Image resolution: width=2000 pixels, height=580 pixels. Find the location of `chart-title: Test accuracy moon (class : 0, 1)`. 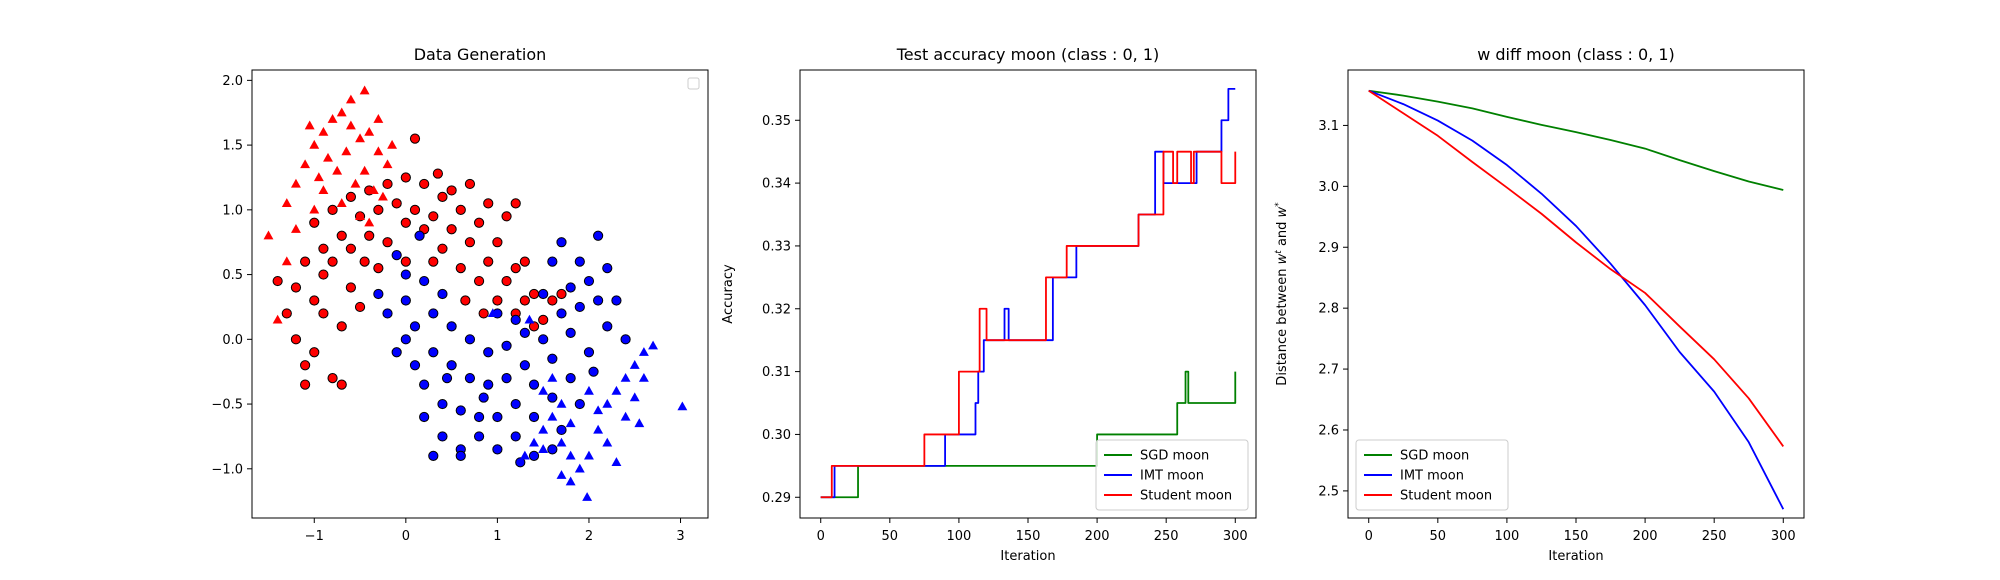

chart-title: Test accuracy moon (class : 0, 1) is located at coordinates (1028, 54).